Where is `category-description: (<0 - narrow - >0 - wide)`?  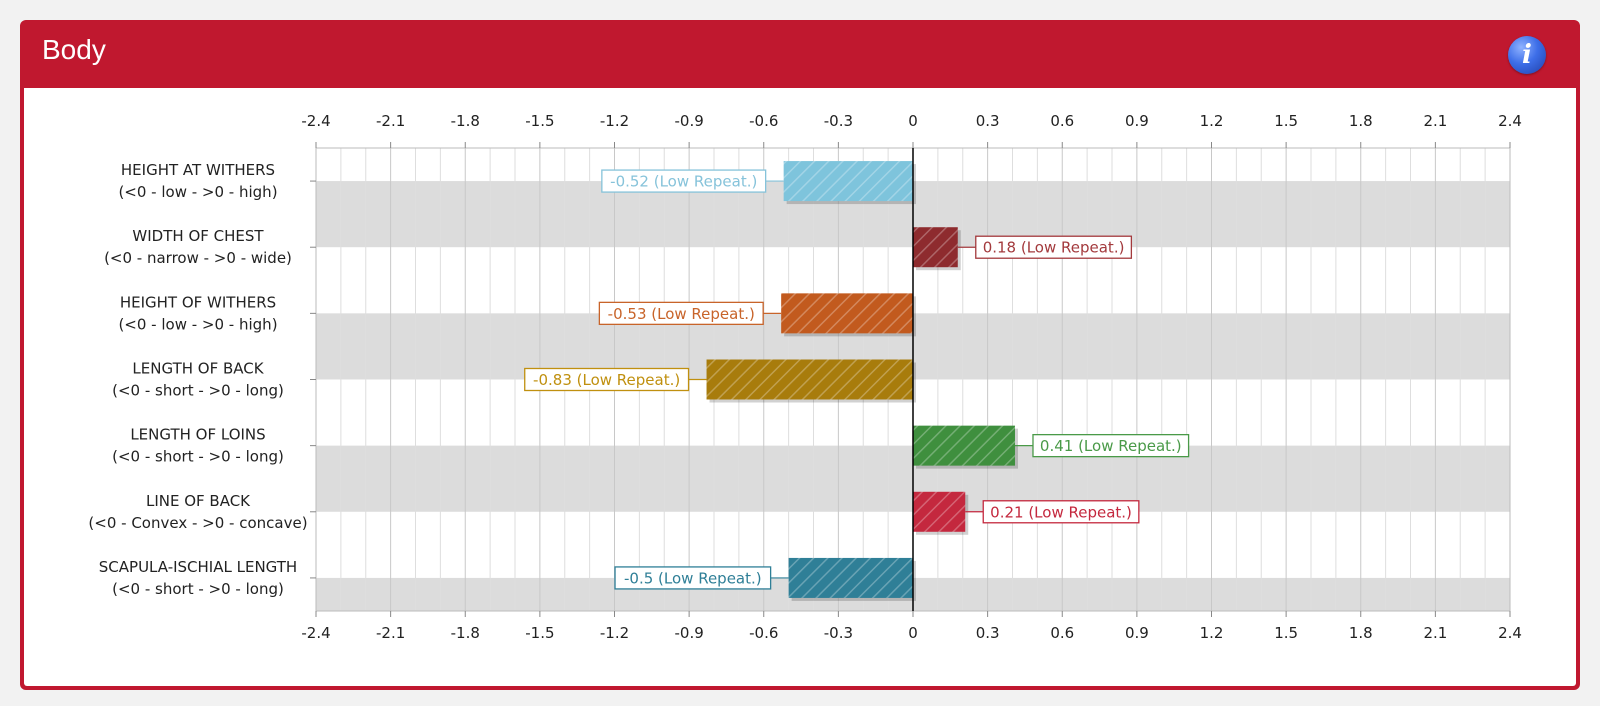
category-description: (<0 - narrow - >0 - wide) is located at coordinates (198, 258).